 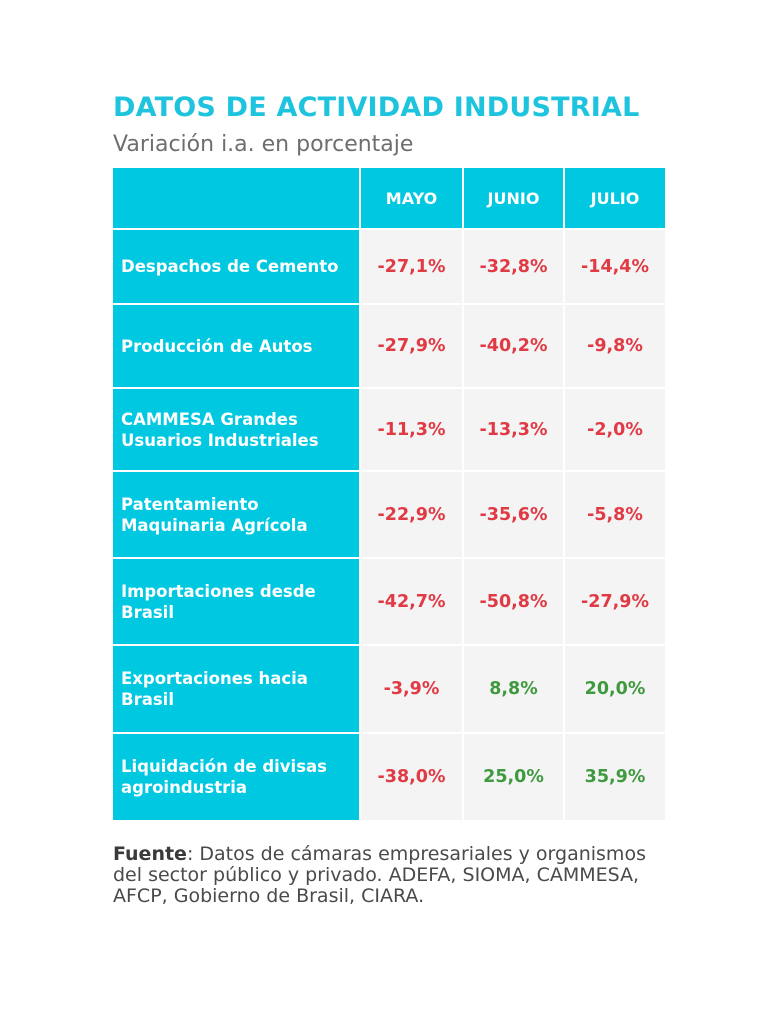 What do you see at coordinates (615, 429) in the screenshot?
I see `value-cell: -2,0%` at bounding box center [615, 429].